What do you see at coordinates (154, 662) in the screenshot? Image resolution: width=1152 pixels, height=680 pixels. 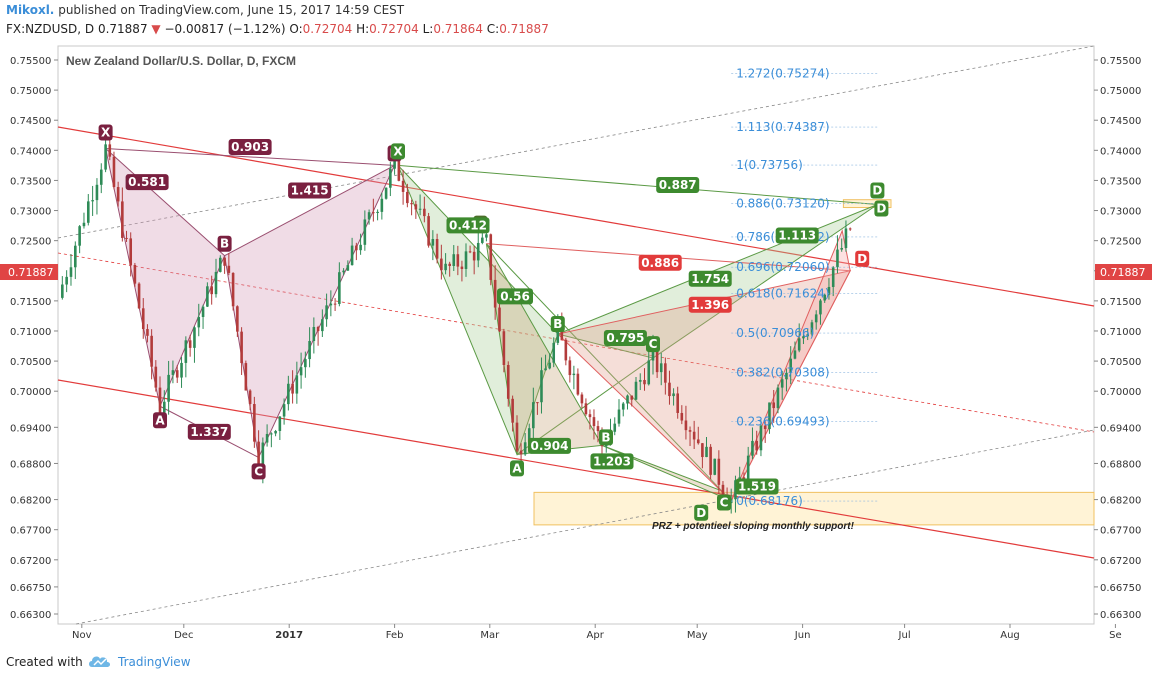 I see `tradingview-link: TradingView` at bounding box center [154, 662].